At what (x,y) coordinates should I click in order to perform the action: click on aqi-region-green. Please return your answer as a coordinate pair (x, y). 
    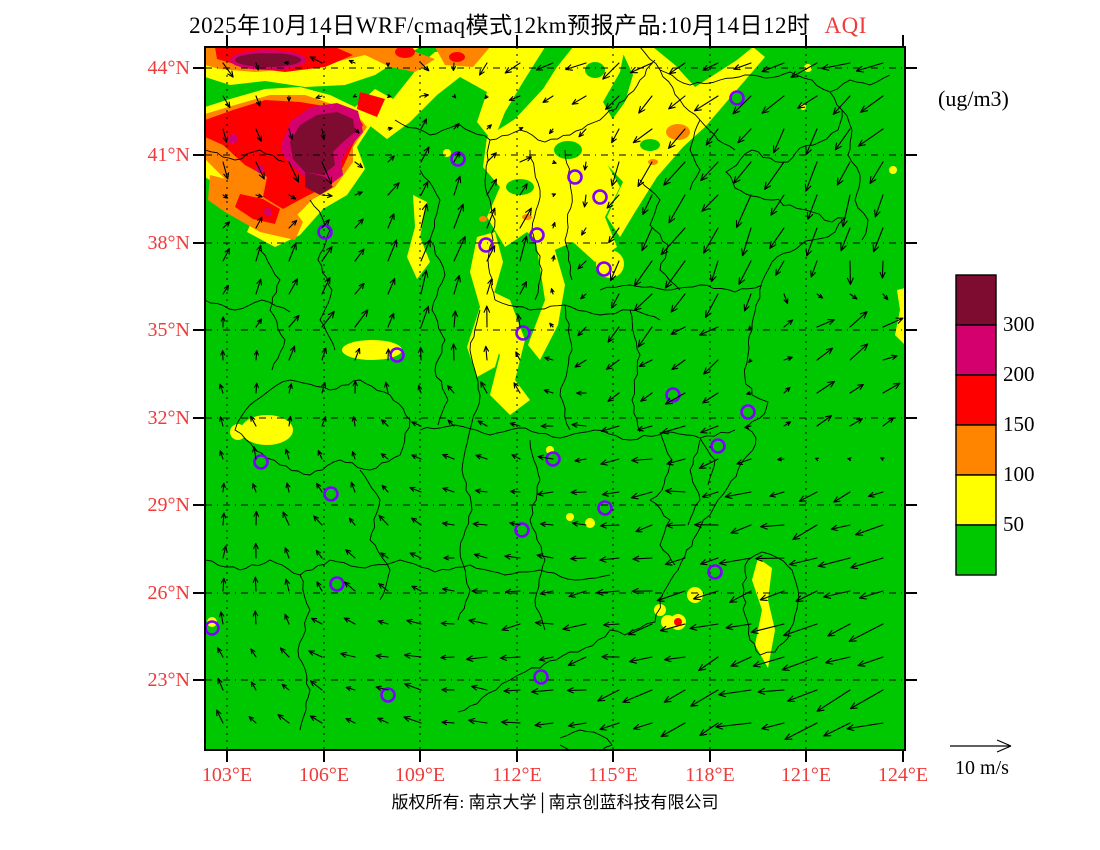
    Looking at the image, I should click on (595, 70).